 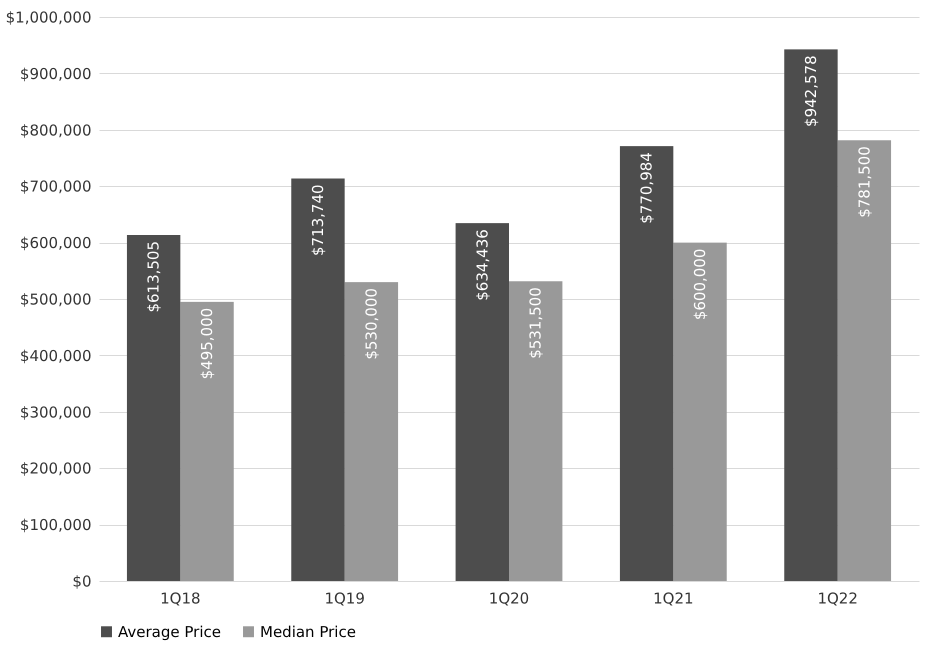 What do you see at coordinates (56, 525) in the screenshot?
I see `y-tick-label: $100,000` at bounding box center [56, 525].